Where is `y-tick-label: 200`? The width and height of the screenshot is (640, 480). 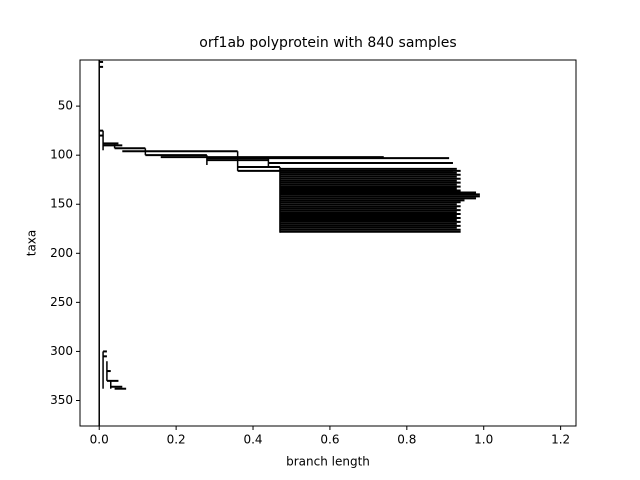 y-tick-label: 200 is located at coordinates (61, 253).